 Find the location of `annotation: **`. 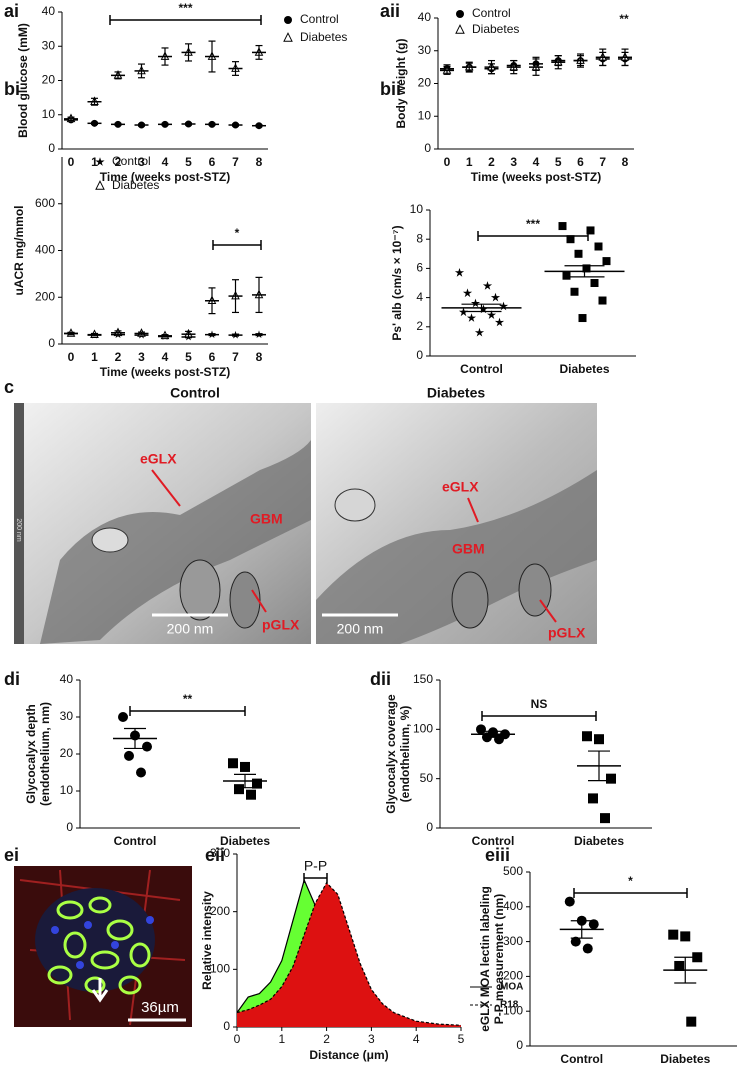

annotation: ** is located at coordinates (624, 19).